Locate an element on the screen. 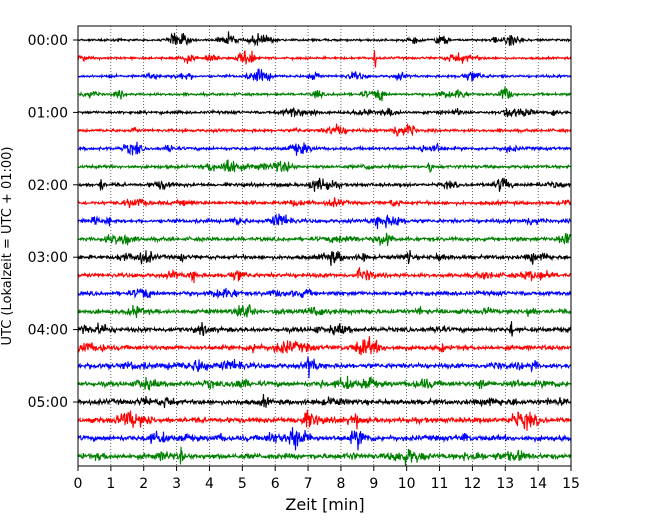  x-tick-label: 12 is located at coordinates (472, 484).